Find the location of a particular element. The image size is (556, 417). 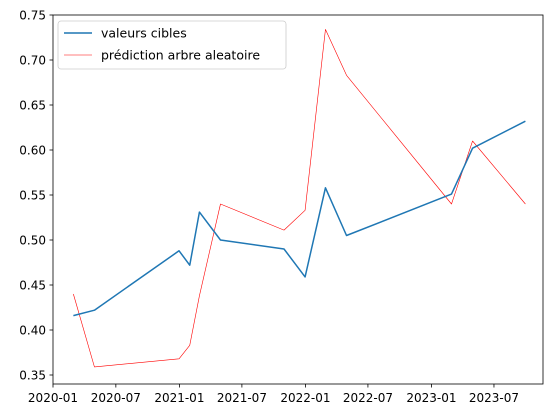

x-tick-label: 2022-01 is located at coordinates (305, 398).